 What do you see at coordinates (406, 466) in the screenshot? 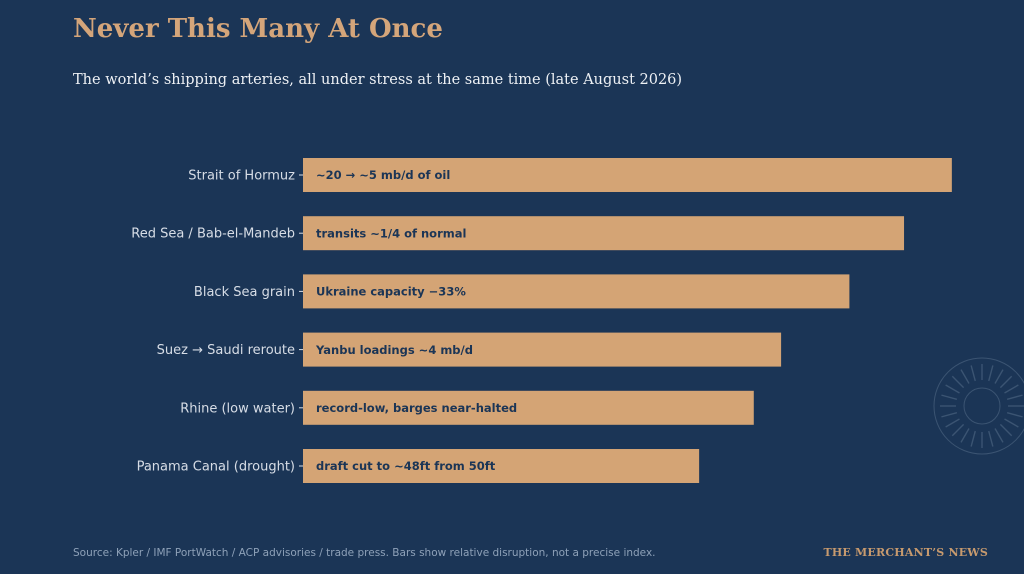
I see `bar-data-label: draft cut to ~48ft from 50ft` at bounding box center [406, 466].